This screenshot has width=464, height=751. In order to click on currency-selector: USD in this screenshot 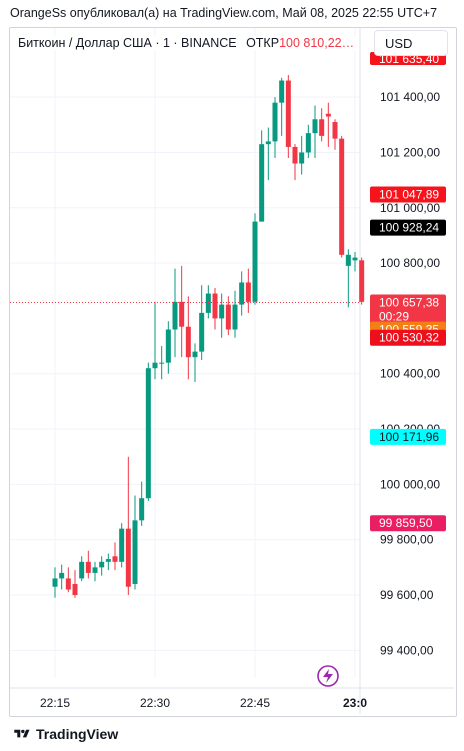, I will do `click(411, 43)`.